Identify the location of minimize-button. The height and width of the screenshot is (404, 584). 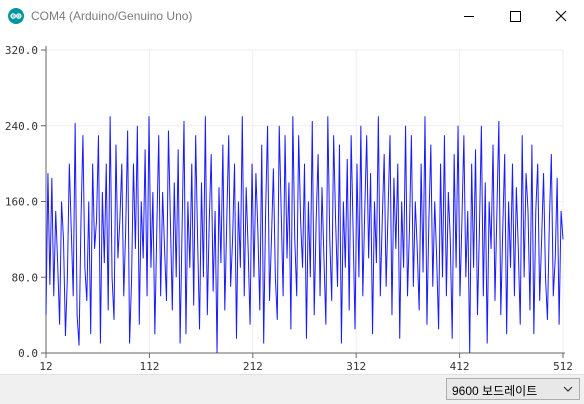
(469, 16).